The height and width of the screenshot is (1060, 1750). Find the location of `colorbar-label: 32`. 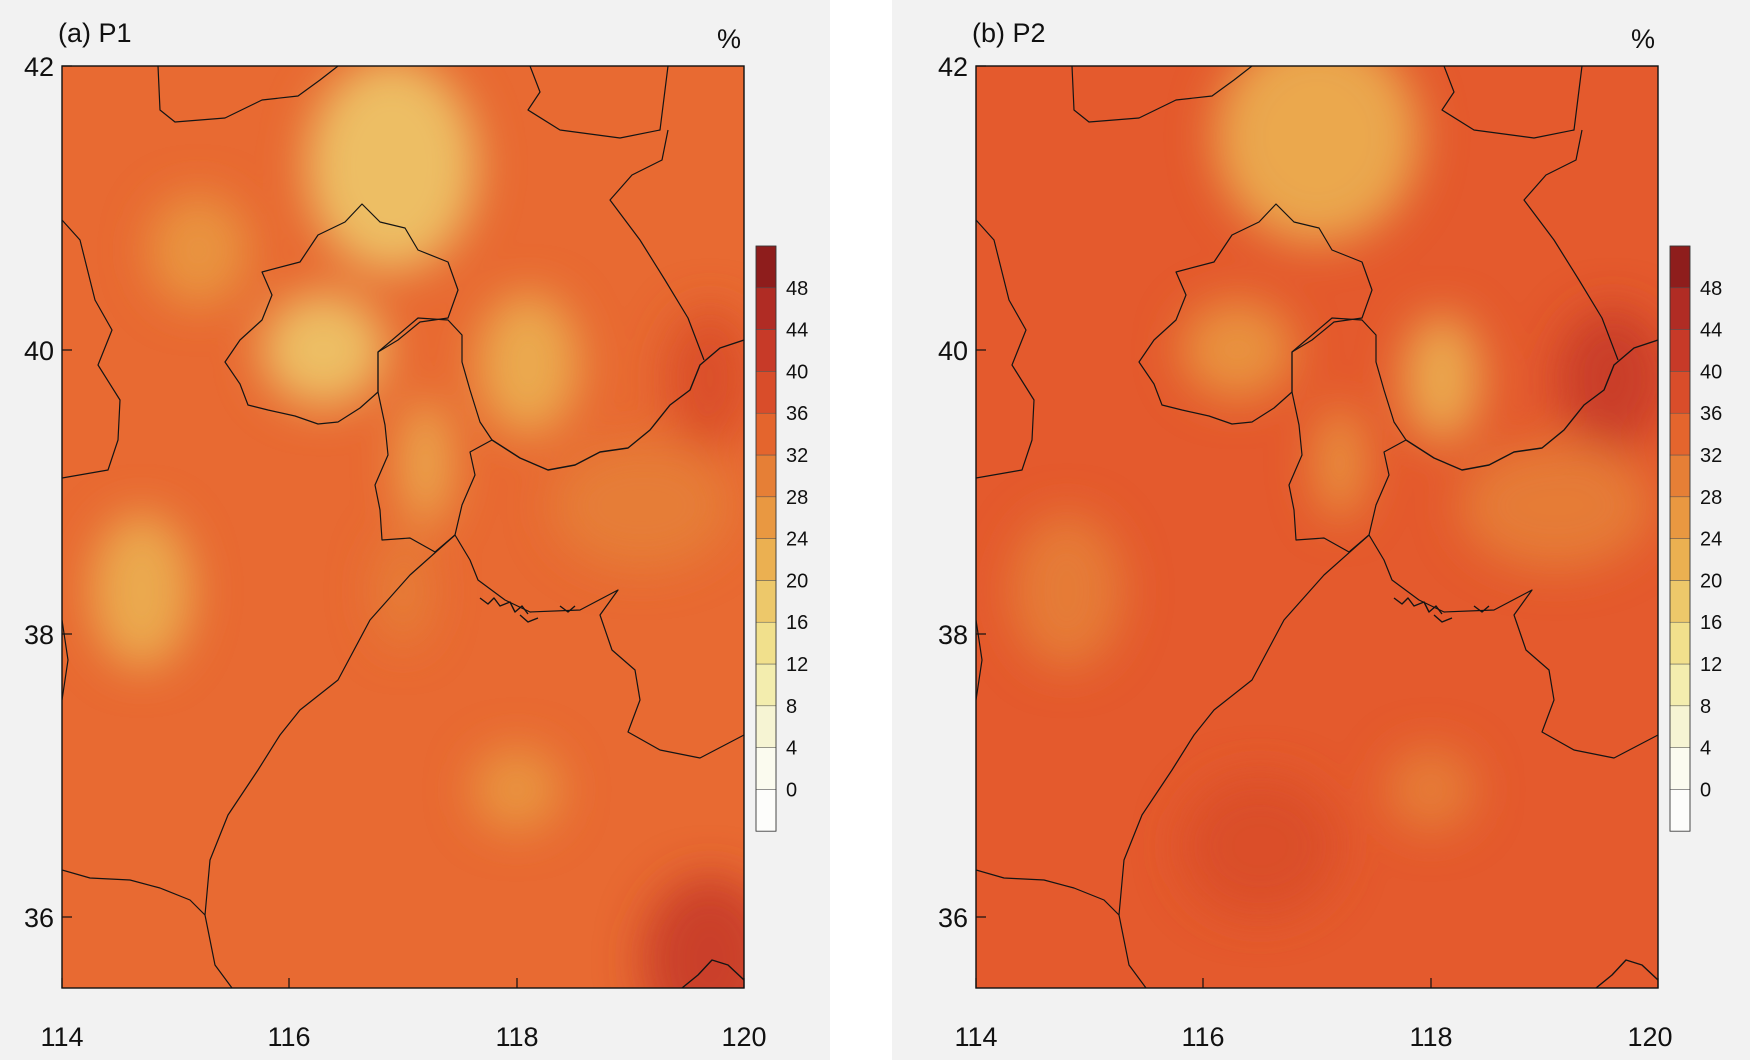

colorbar-label: 32 is located at coordinates (1711, 456).